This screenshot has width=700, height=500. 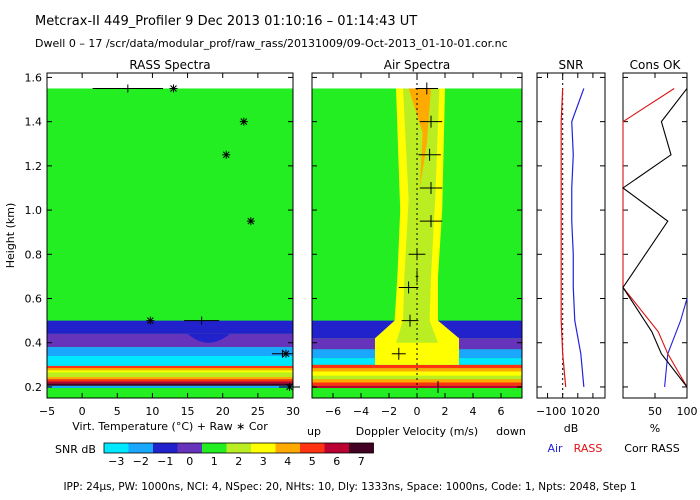 What do you see at coordinates (571, 428) in the screenshot?
I see `x-axis-label: dB` at bounding box center [571, 428].